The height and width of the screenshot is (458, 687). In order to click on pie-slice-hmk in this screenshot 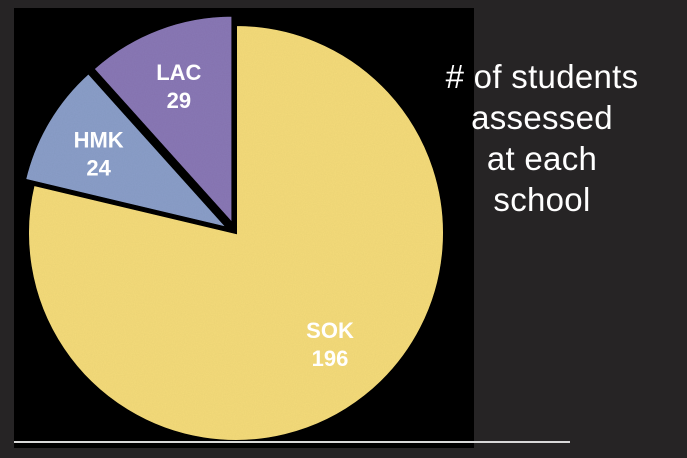, I will do `click(127, 150)`.